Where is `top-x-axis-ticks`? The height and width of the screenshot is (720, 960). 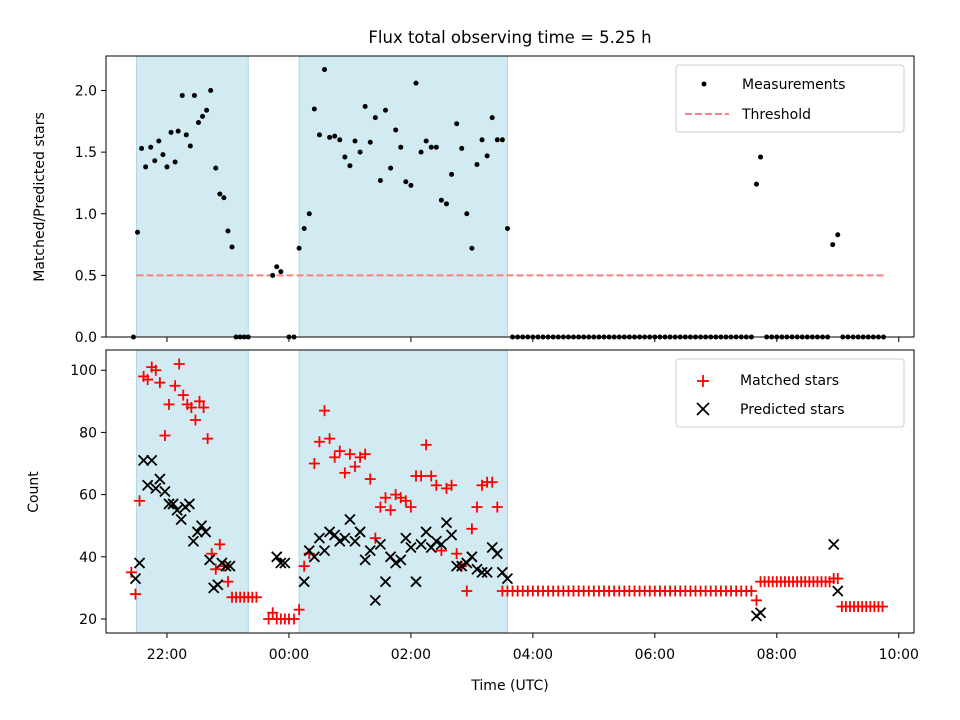
top-x-axis-ticks is located at coordinates (533, 339).